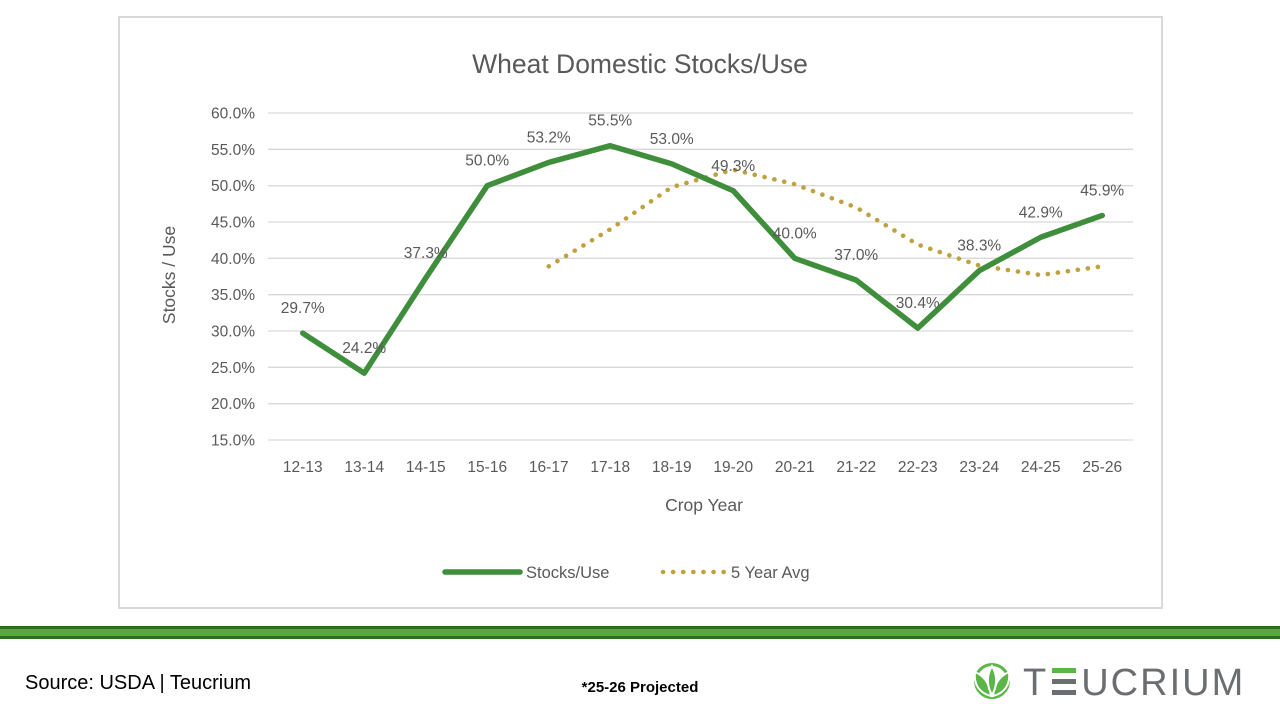  Describe the element at coordinates (549, 137) in the screenshot. I see `data-label: 53.2%` at that location.